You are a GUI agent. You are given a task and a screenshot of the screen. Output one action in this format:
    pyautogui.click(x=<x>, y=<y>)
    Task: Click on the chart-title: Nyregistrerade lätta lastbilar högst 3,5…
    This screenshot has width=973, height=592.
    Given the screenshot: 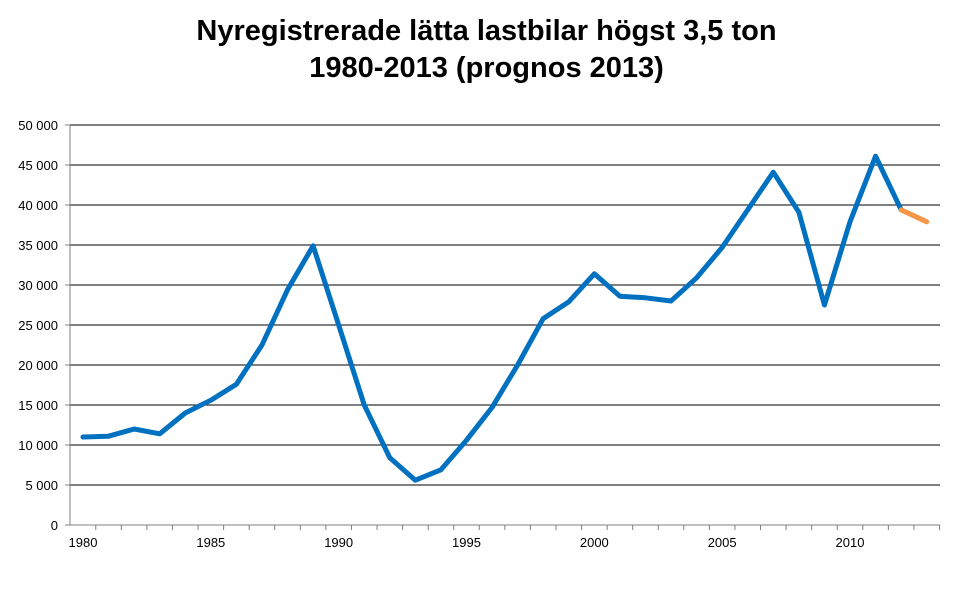 What is the action you would take?
    pyautogui.click(x=486, y=31)
    